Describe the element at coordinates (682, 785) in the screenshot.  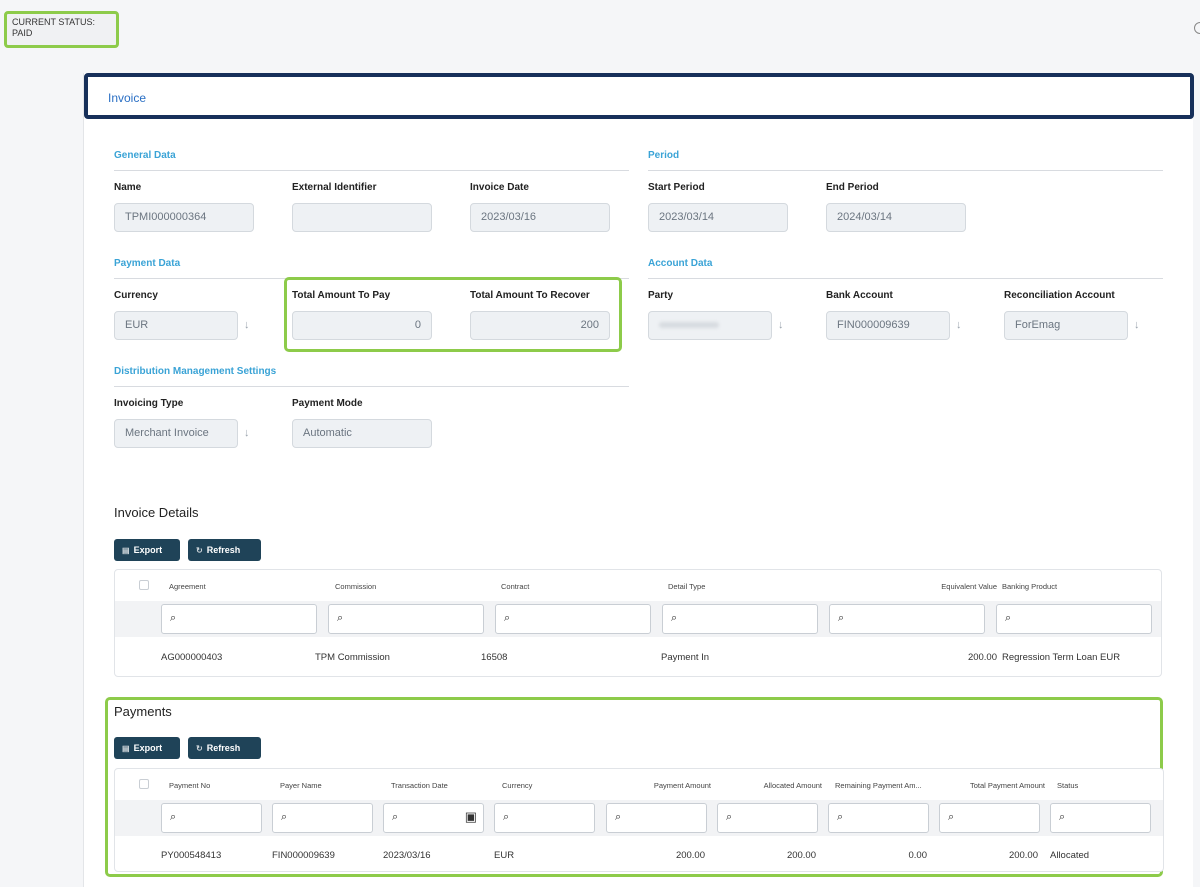
I see `column-header: Payment Amount` at that location.